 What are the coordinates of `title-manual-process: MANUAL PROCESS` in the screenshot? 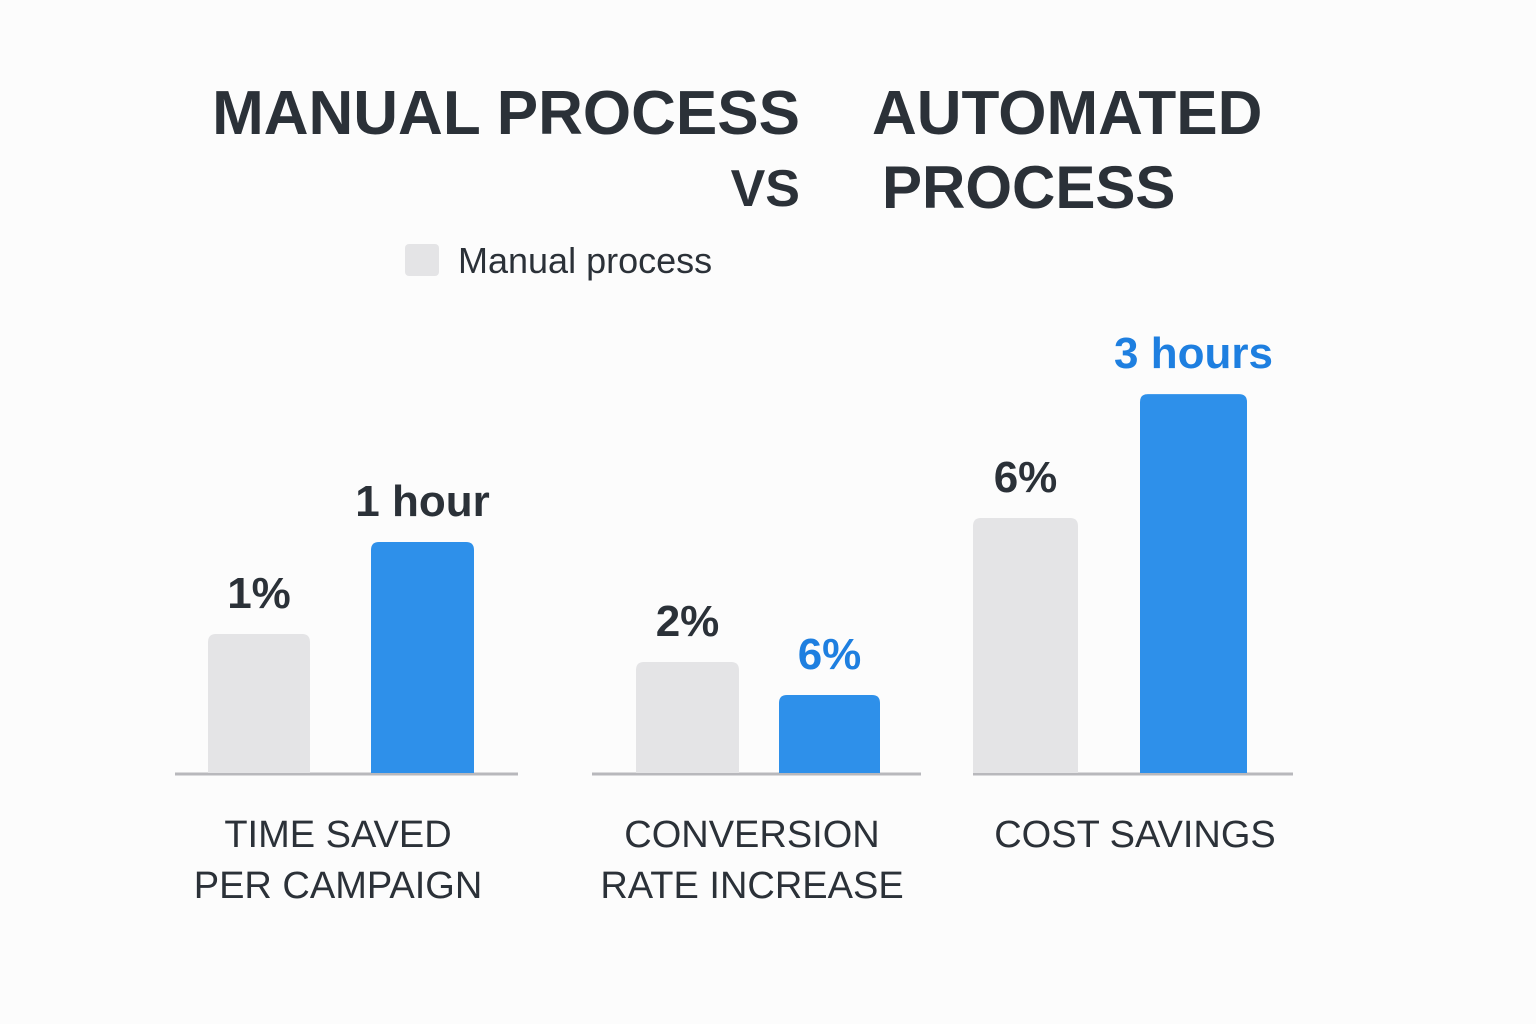 It's located at (506, 113).